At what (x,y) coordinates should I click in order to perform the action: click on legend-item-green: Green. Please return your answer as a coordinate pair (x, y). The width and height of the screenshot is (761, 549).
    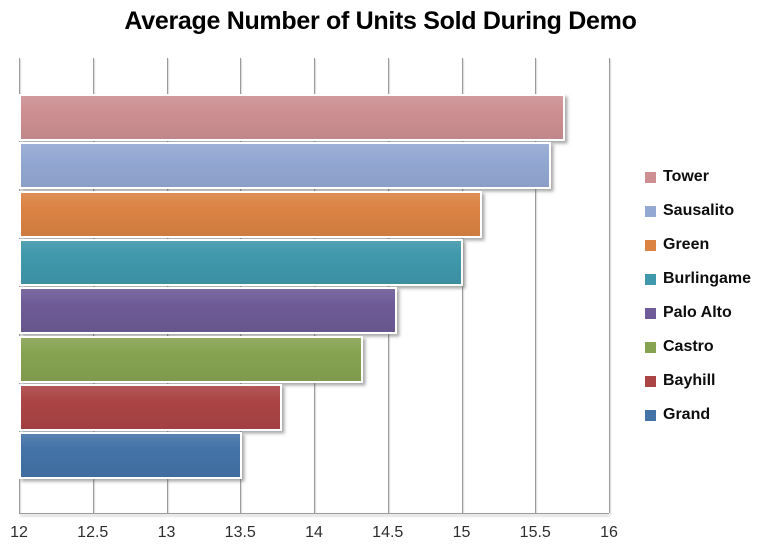
    Looking at the image, I should click on (698, 244).